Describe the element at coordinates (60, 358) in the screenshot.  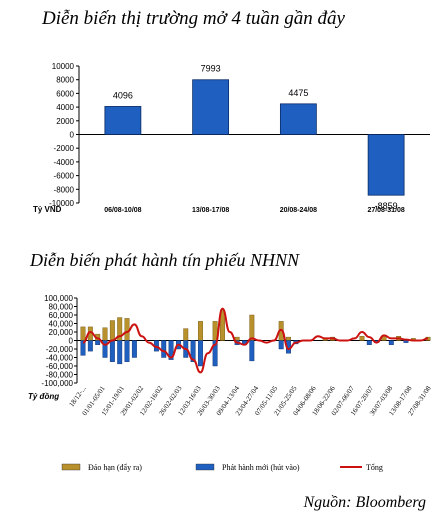
I see `y-tick-label: -40,000` at that location.